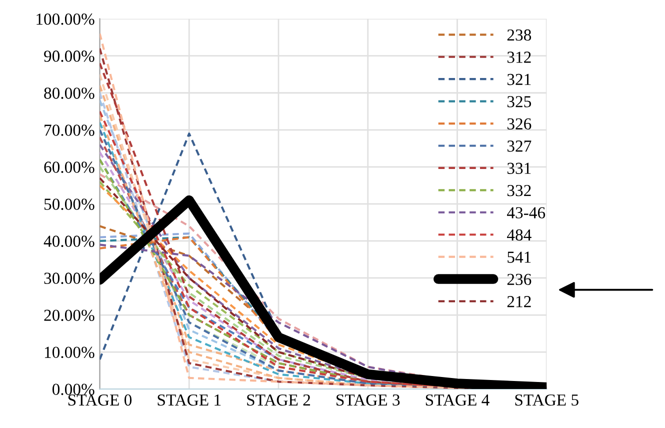 The width and height of the screenshot is (665, 428). Describe the element at coordinates (69, 204) in the screenshot. I see `y-tick-label: 50.00%` at that location.